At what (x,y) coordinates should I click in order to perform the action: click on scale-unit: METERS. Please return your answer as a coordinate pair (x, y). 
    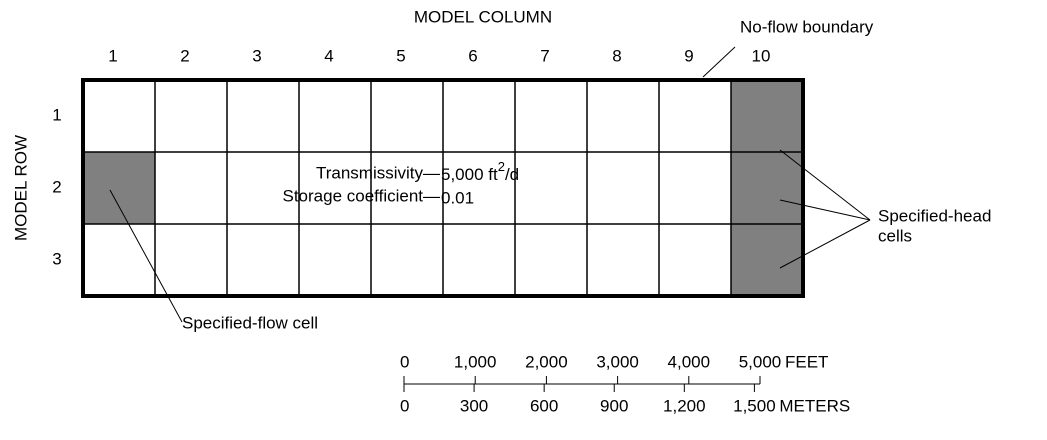
    Looking at the image, I should click on (814, 405).